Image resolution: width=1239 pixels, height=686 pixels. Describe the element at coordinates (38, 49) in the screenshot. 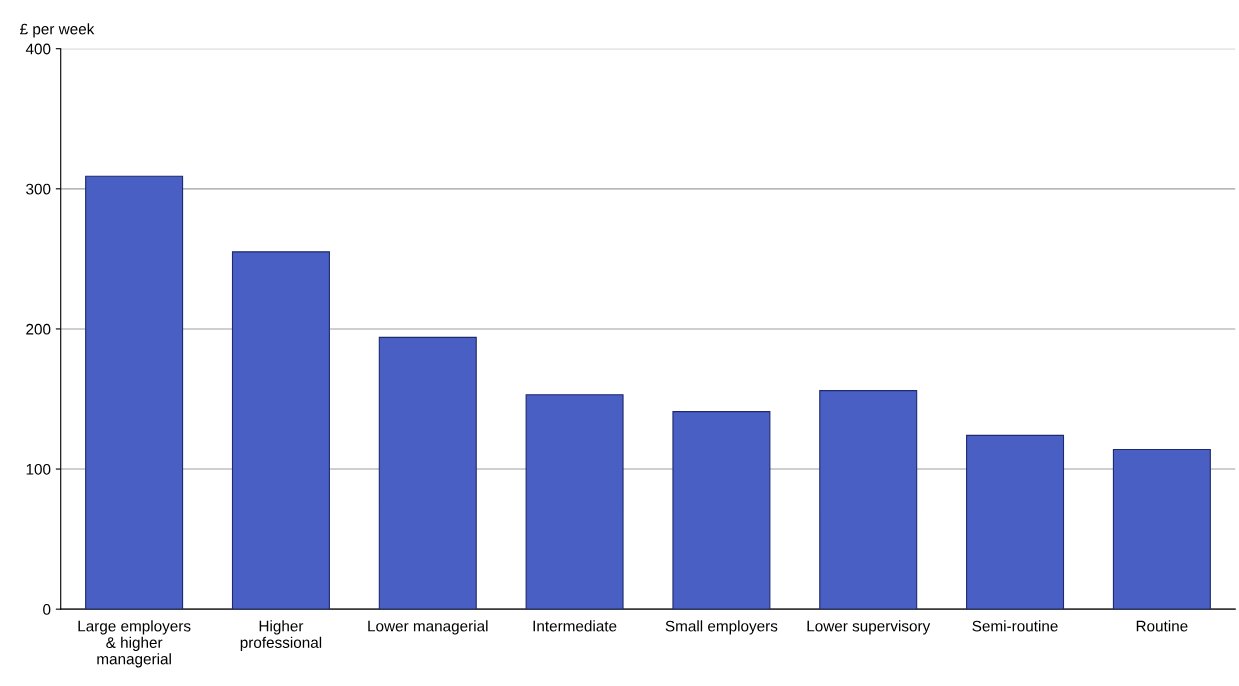

I see `y-tick-label: 400` at that location.